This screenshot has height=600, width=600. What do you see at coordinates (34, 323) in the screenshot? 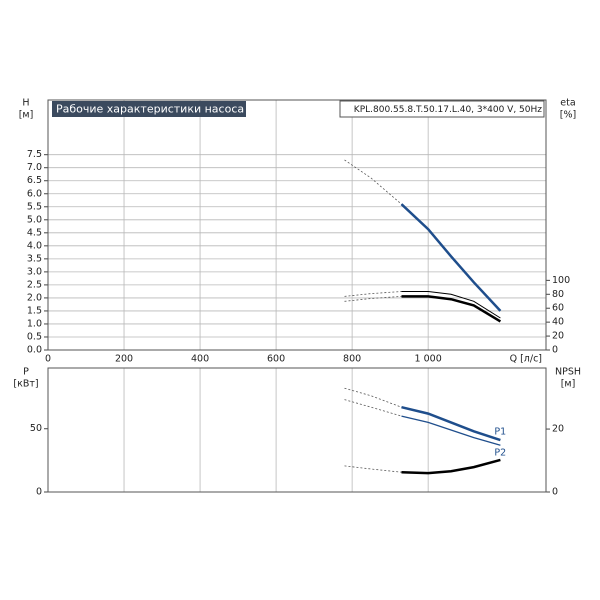
I see `y-tick-label: 1.0` at bounding box center [34, 323].